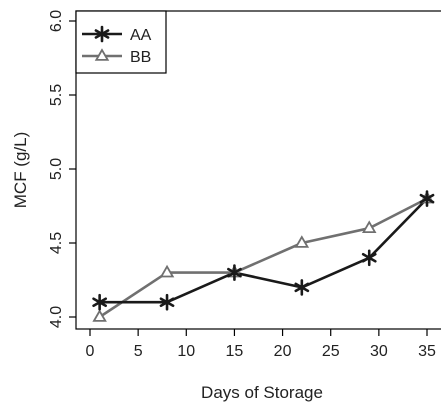 This screenshot has width=441, height=407. Describe the element at coordinates (117, 34) in the screenshot. I see `legend-item-aa: AA` at that location.